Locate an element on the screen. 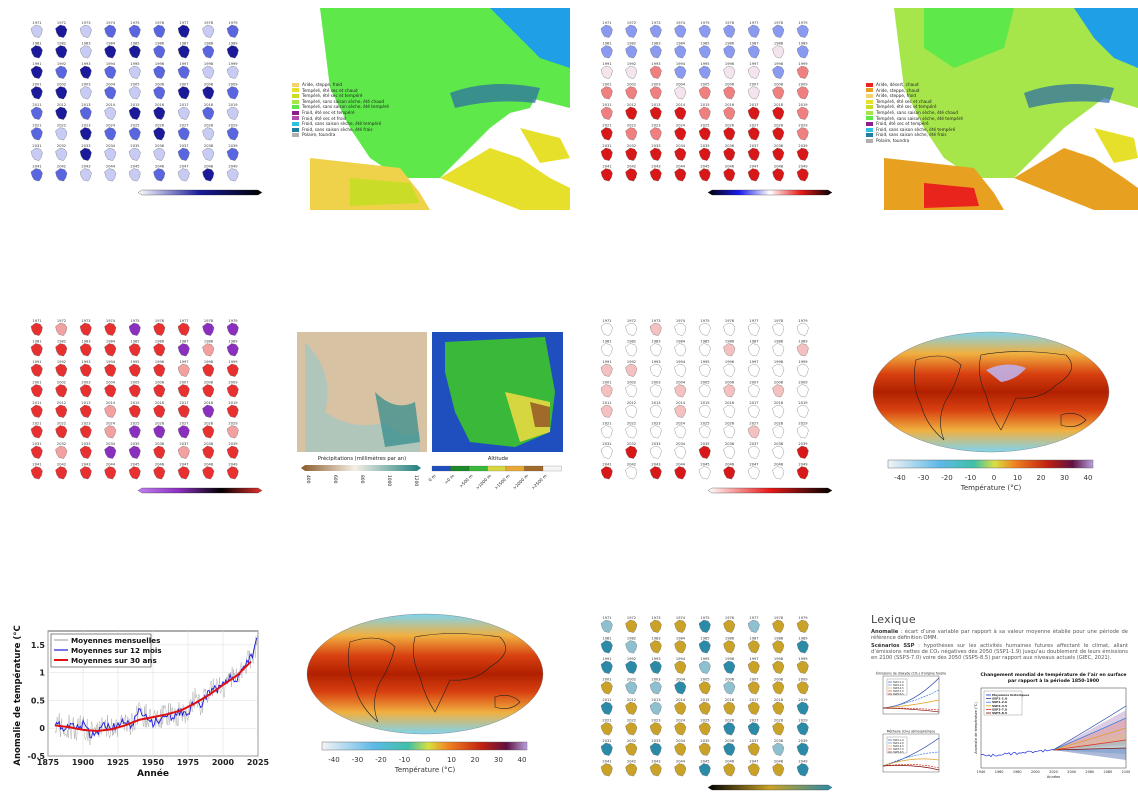 This screenshot has width=1138, height=809. year-label: 2028 is located at coordinates (779, 424).